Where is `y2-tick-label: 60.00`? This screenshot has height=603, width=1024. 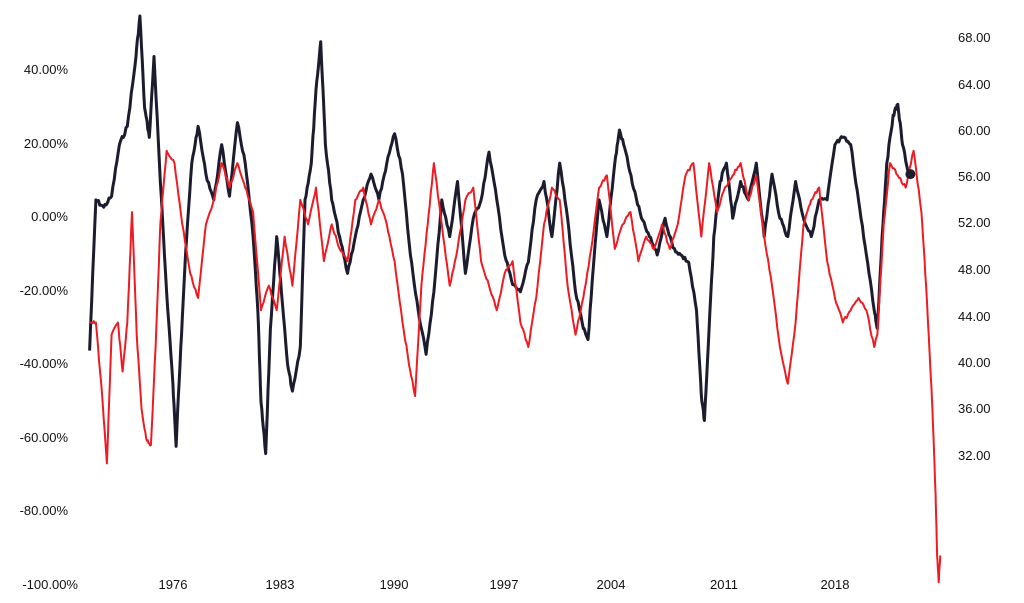
y2-tick-label: 60.00 is located at coordinates (974, 130).